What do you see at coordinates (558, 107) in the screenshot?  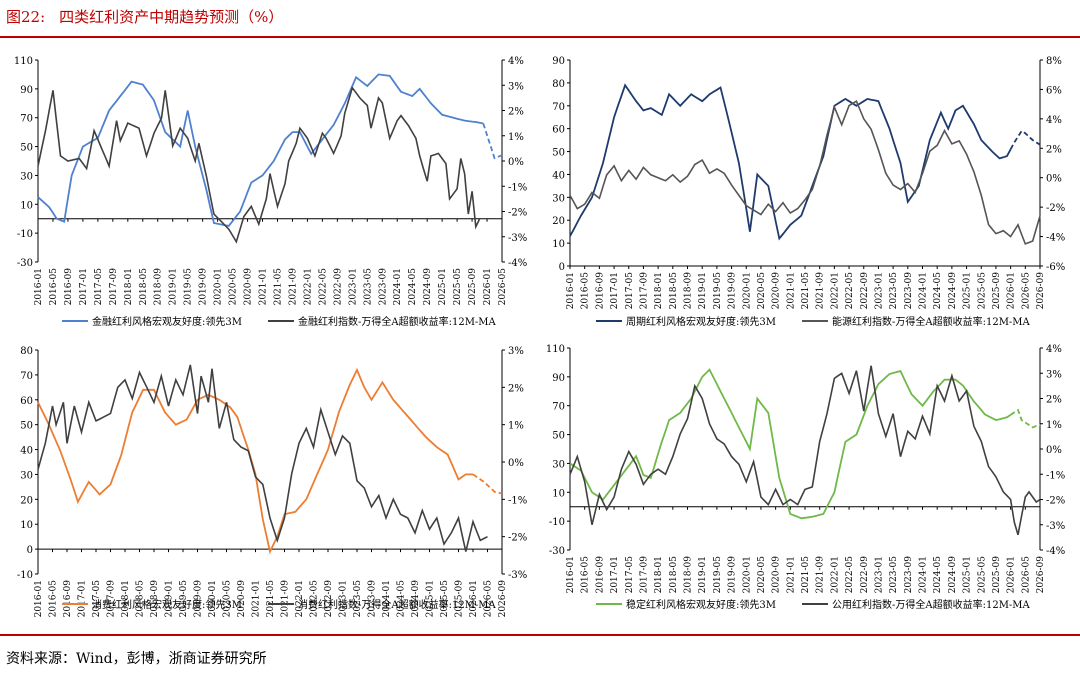 I see `y-left-tick-label: 70` at bounding box center [558, 107].